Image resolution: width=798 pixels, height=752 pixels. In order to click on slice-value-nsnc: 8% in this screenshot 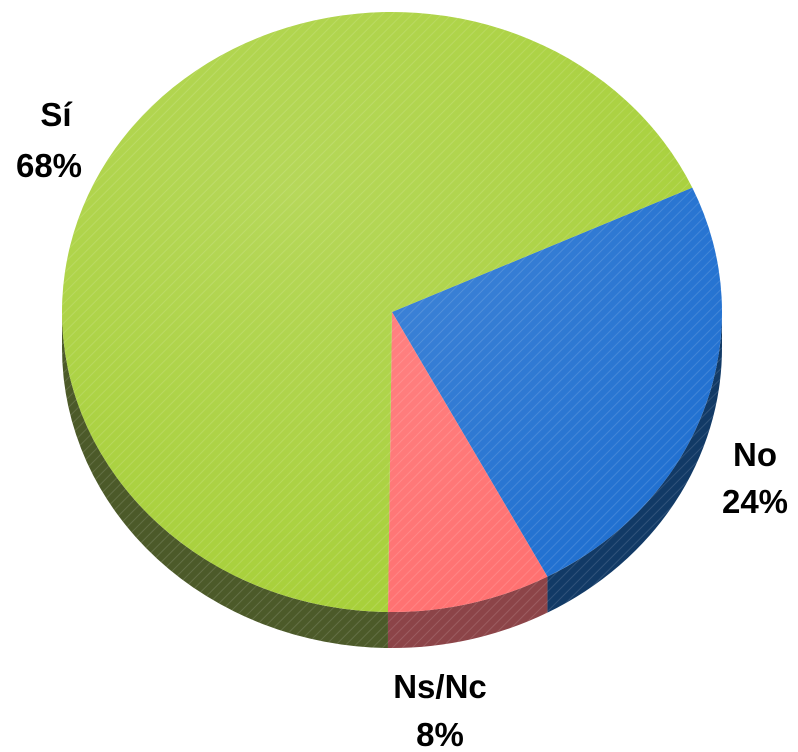, I will do `click(440, 734)`.